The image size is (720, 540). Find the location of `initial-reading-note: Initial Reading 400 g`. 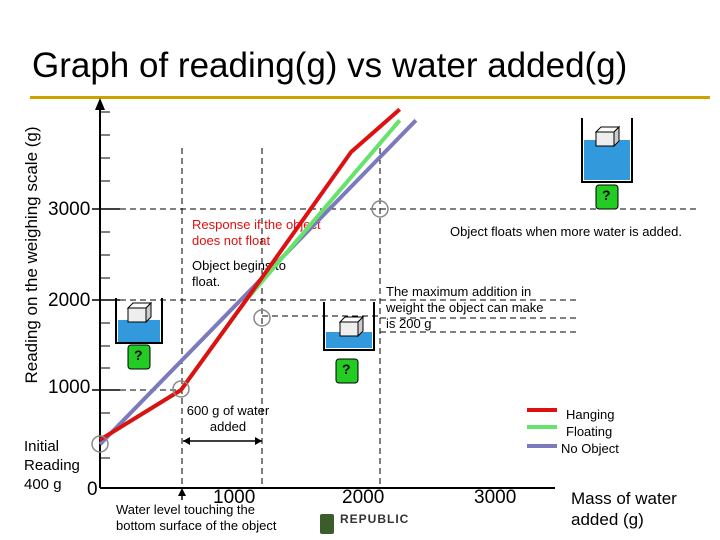

initial-reading-note: Initial Reading 400 g is located at coordinates (52, 465).